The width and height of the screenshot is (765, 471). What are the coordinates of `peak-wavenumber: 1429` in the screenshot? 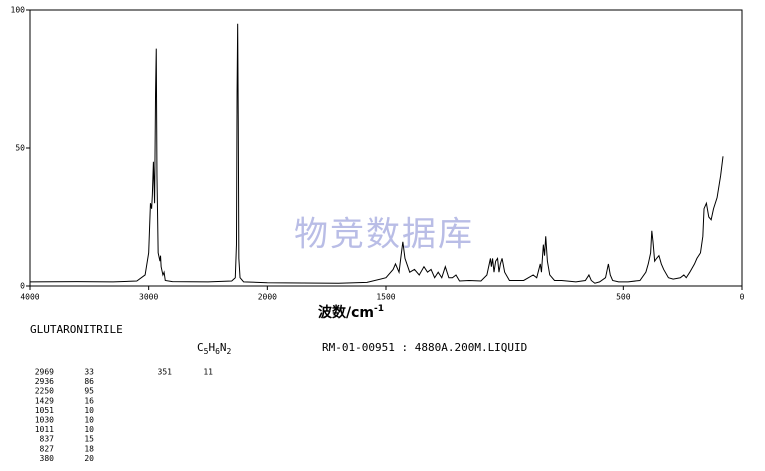 It's located at (44, 400).